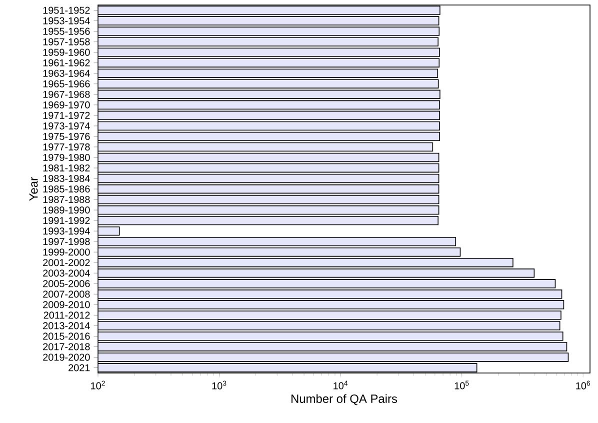  Describe the element at coordinates (66, 294) in the screenshot. I see `y-tick-label: 2007-2008` at that location.